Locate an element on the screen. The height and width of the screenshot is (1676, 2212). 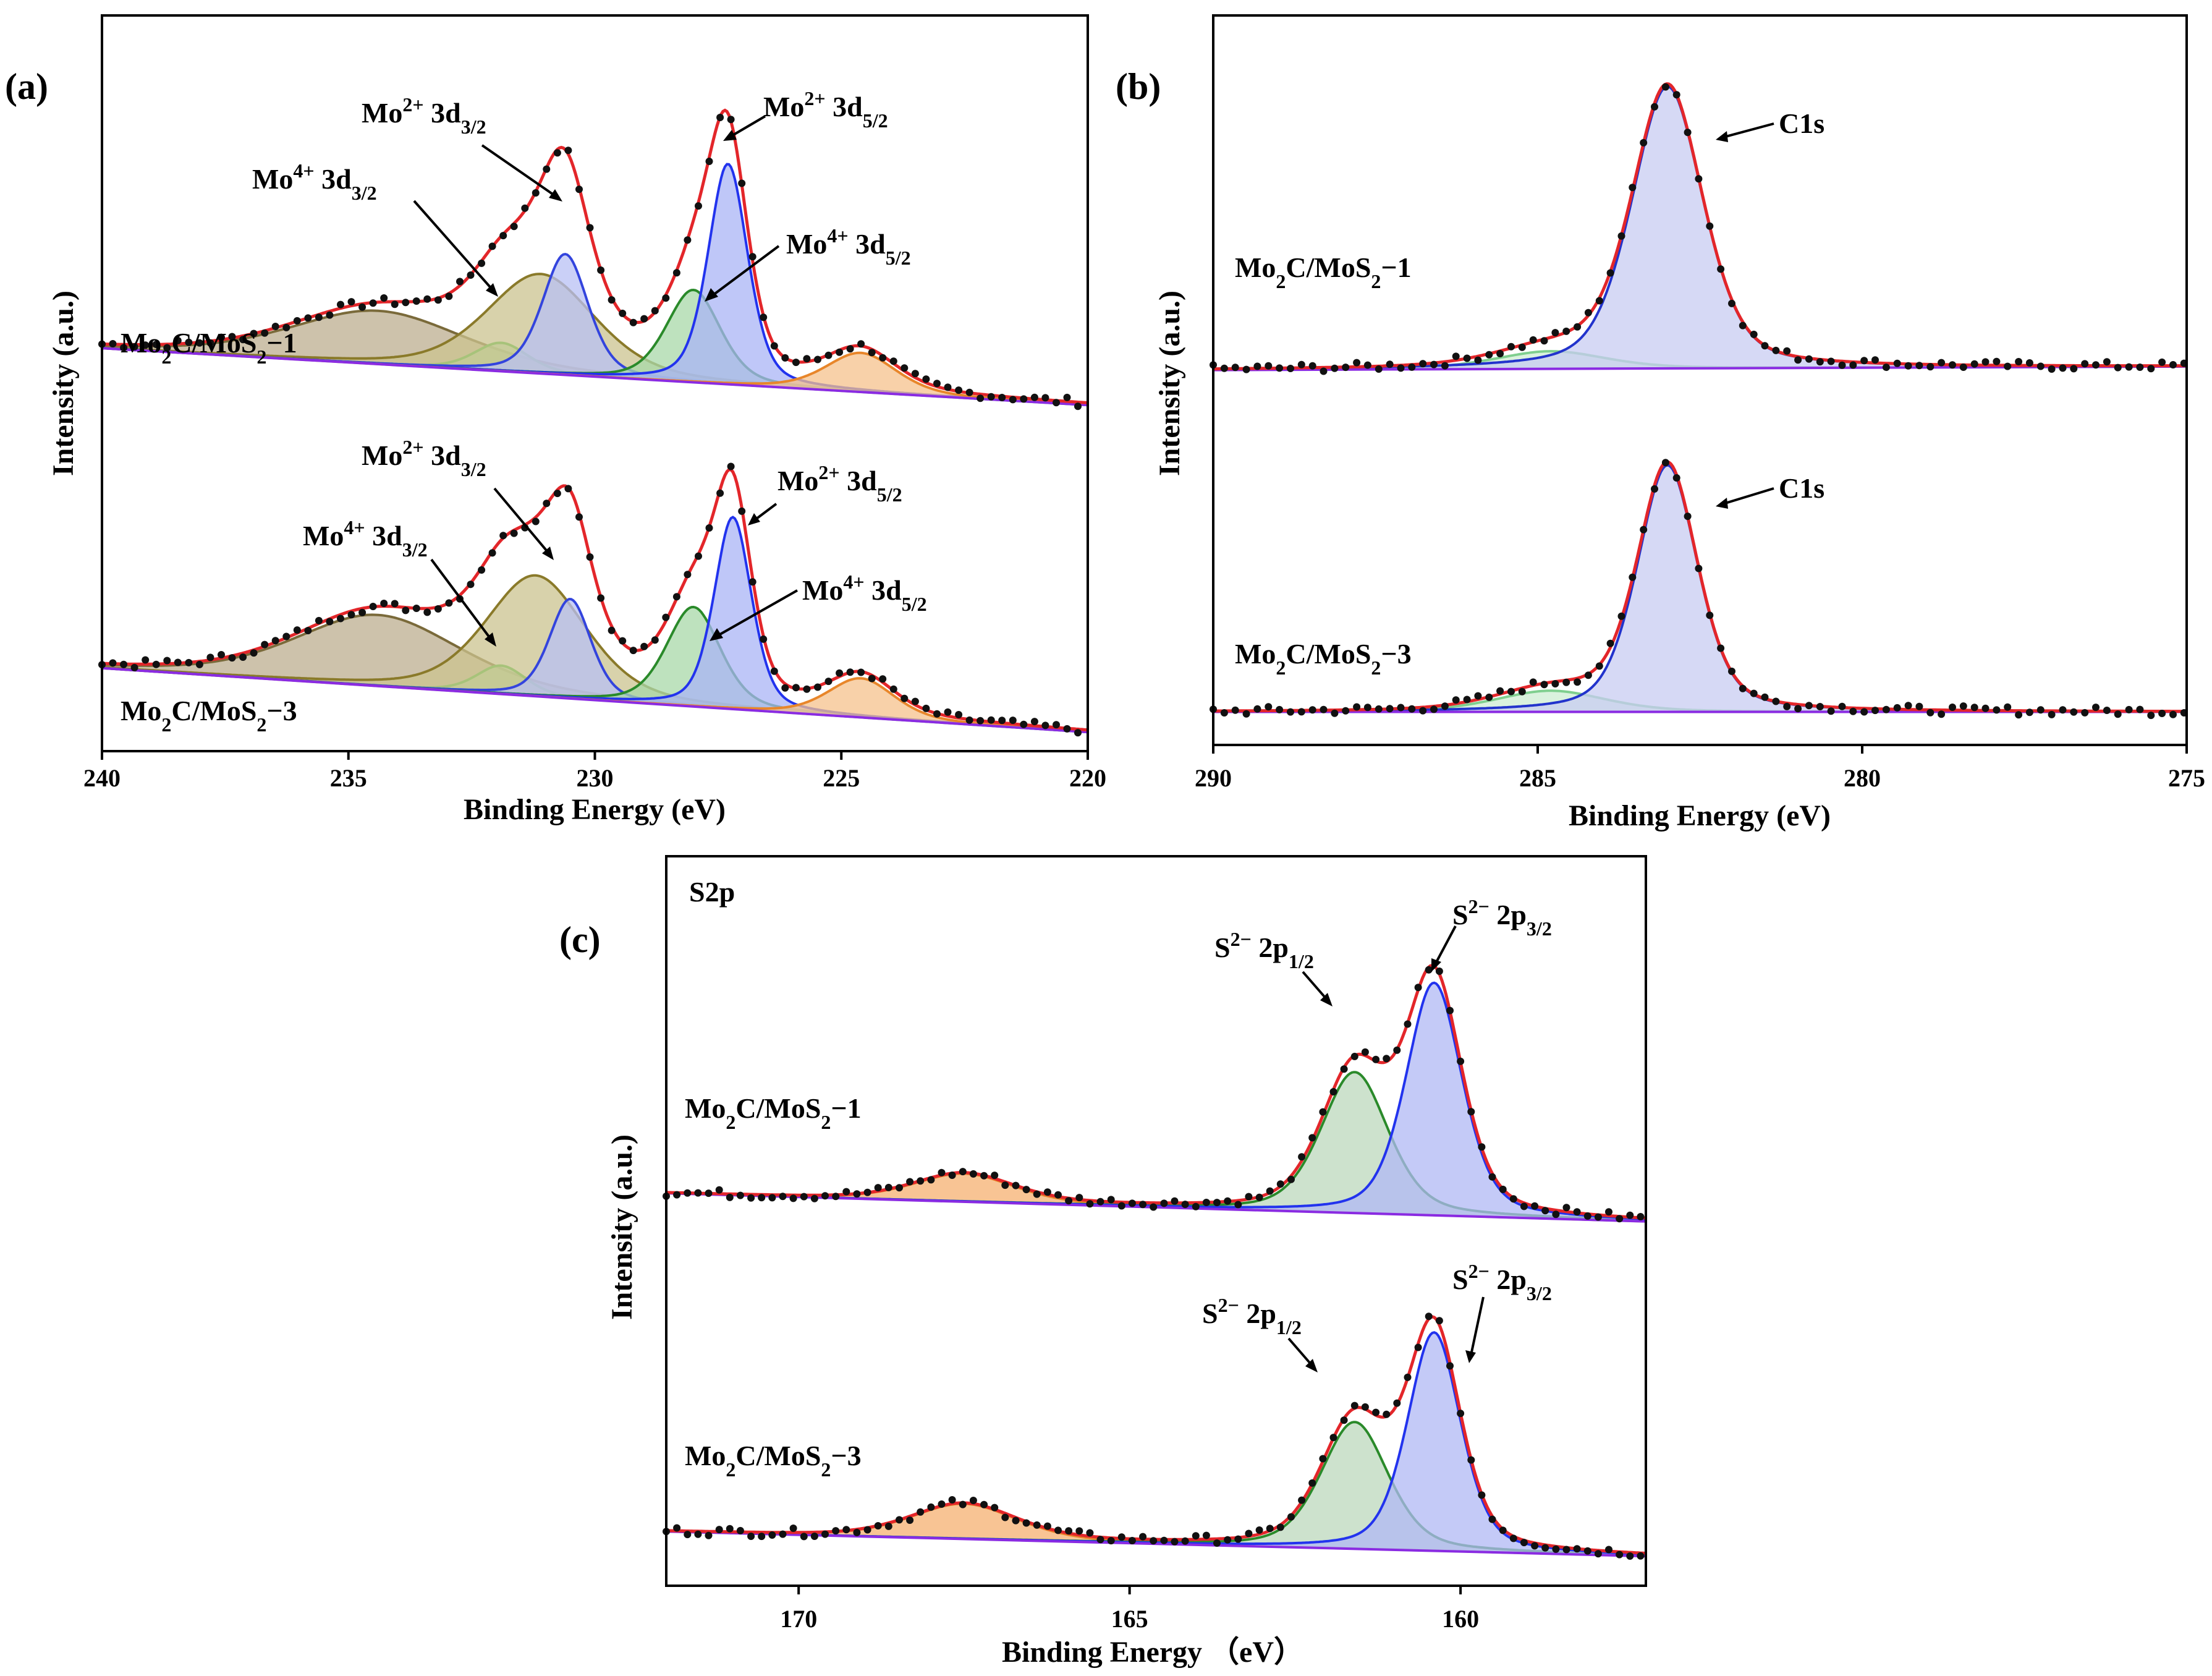
panel-a-arrow-mo4-3d32-lower is located at coordinates (462, 599).